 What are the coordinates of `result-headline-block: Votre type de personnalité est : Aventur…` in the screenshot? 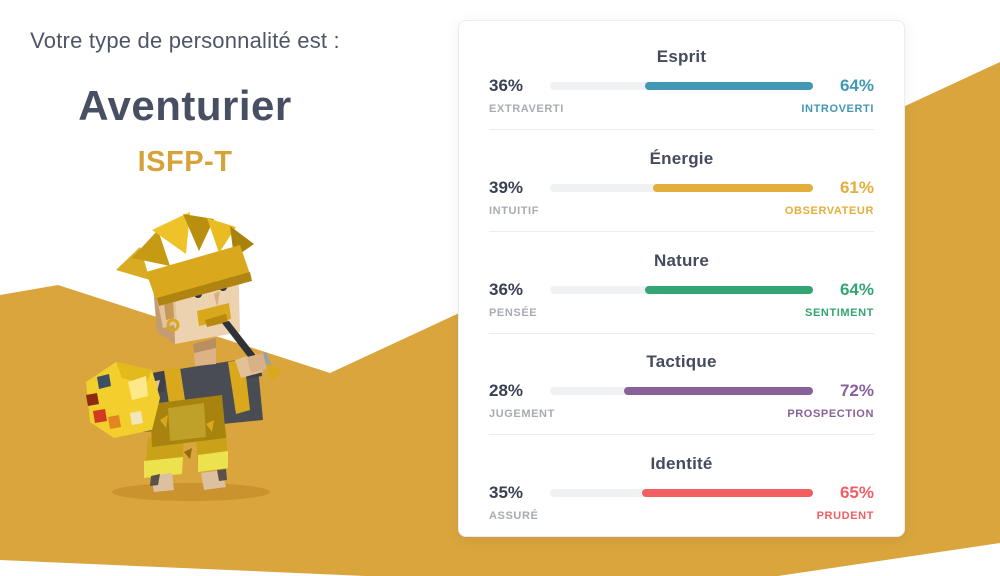 It's located at (185, 103).